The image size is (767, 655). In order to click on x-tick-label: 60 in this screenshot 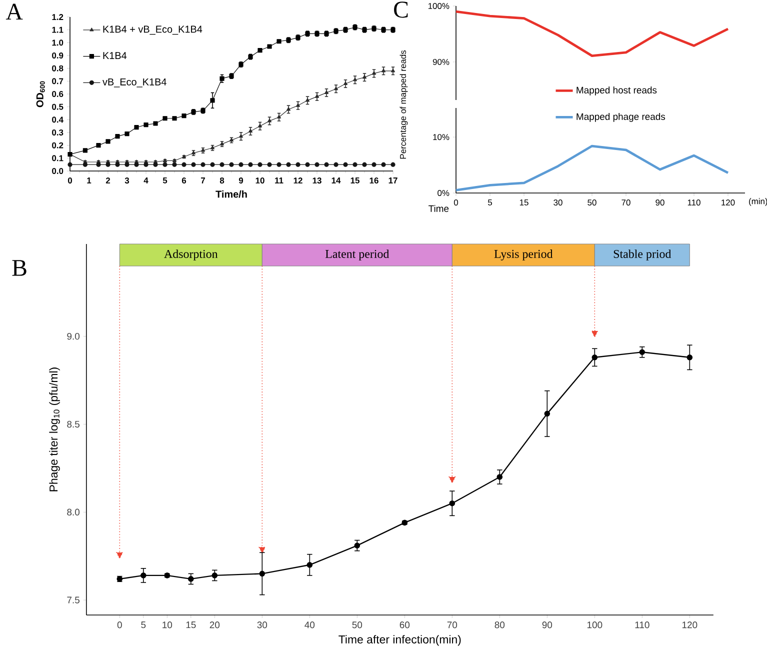, I will do `click(405, 625)`.